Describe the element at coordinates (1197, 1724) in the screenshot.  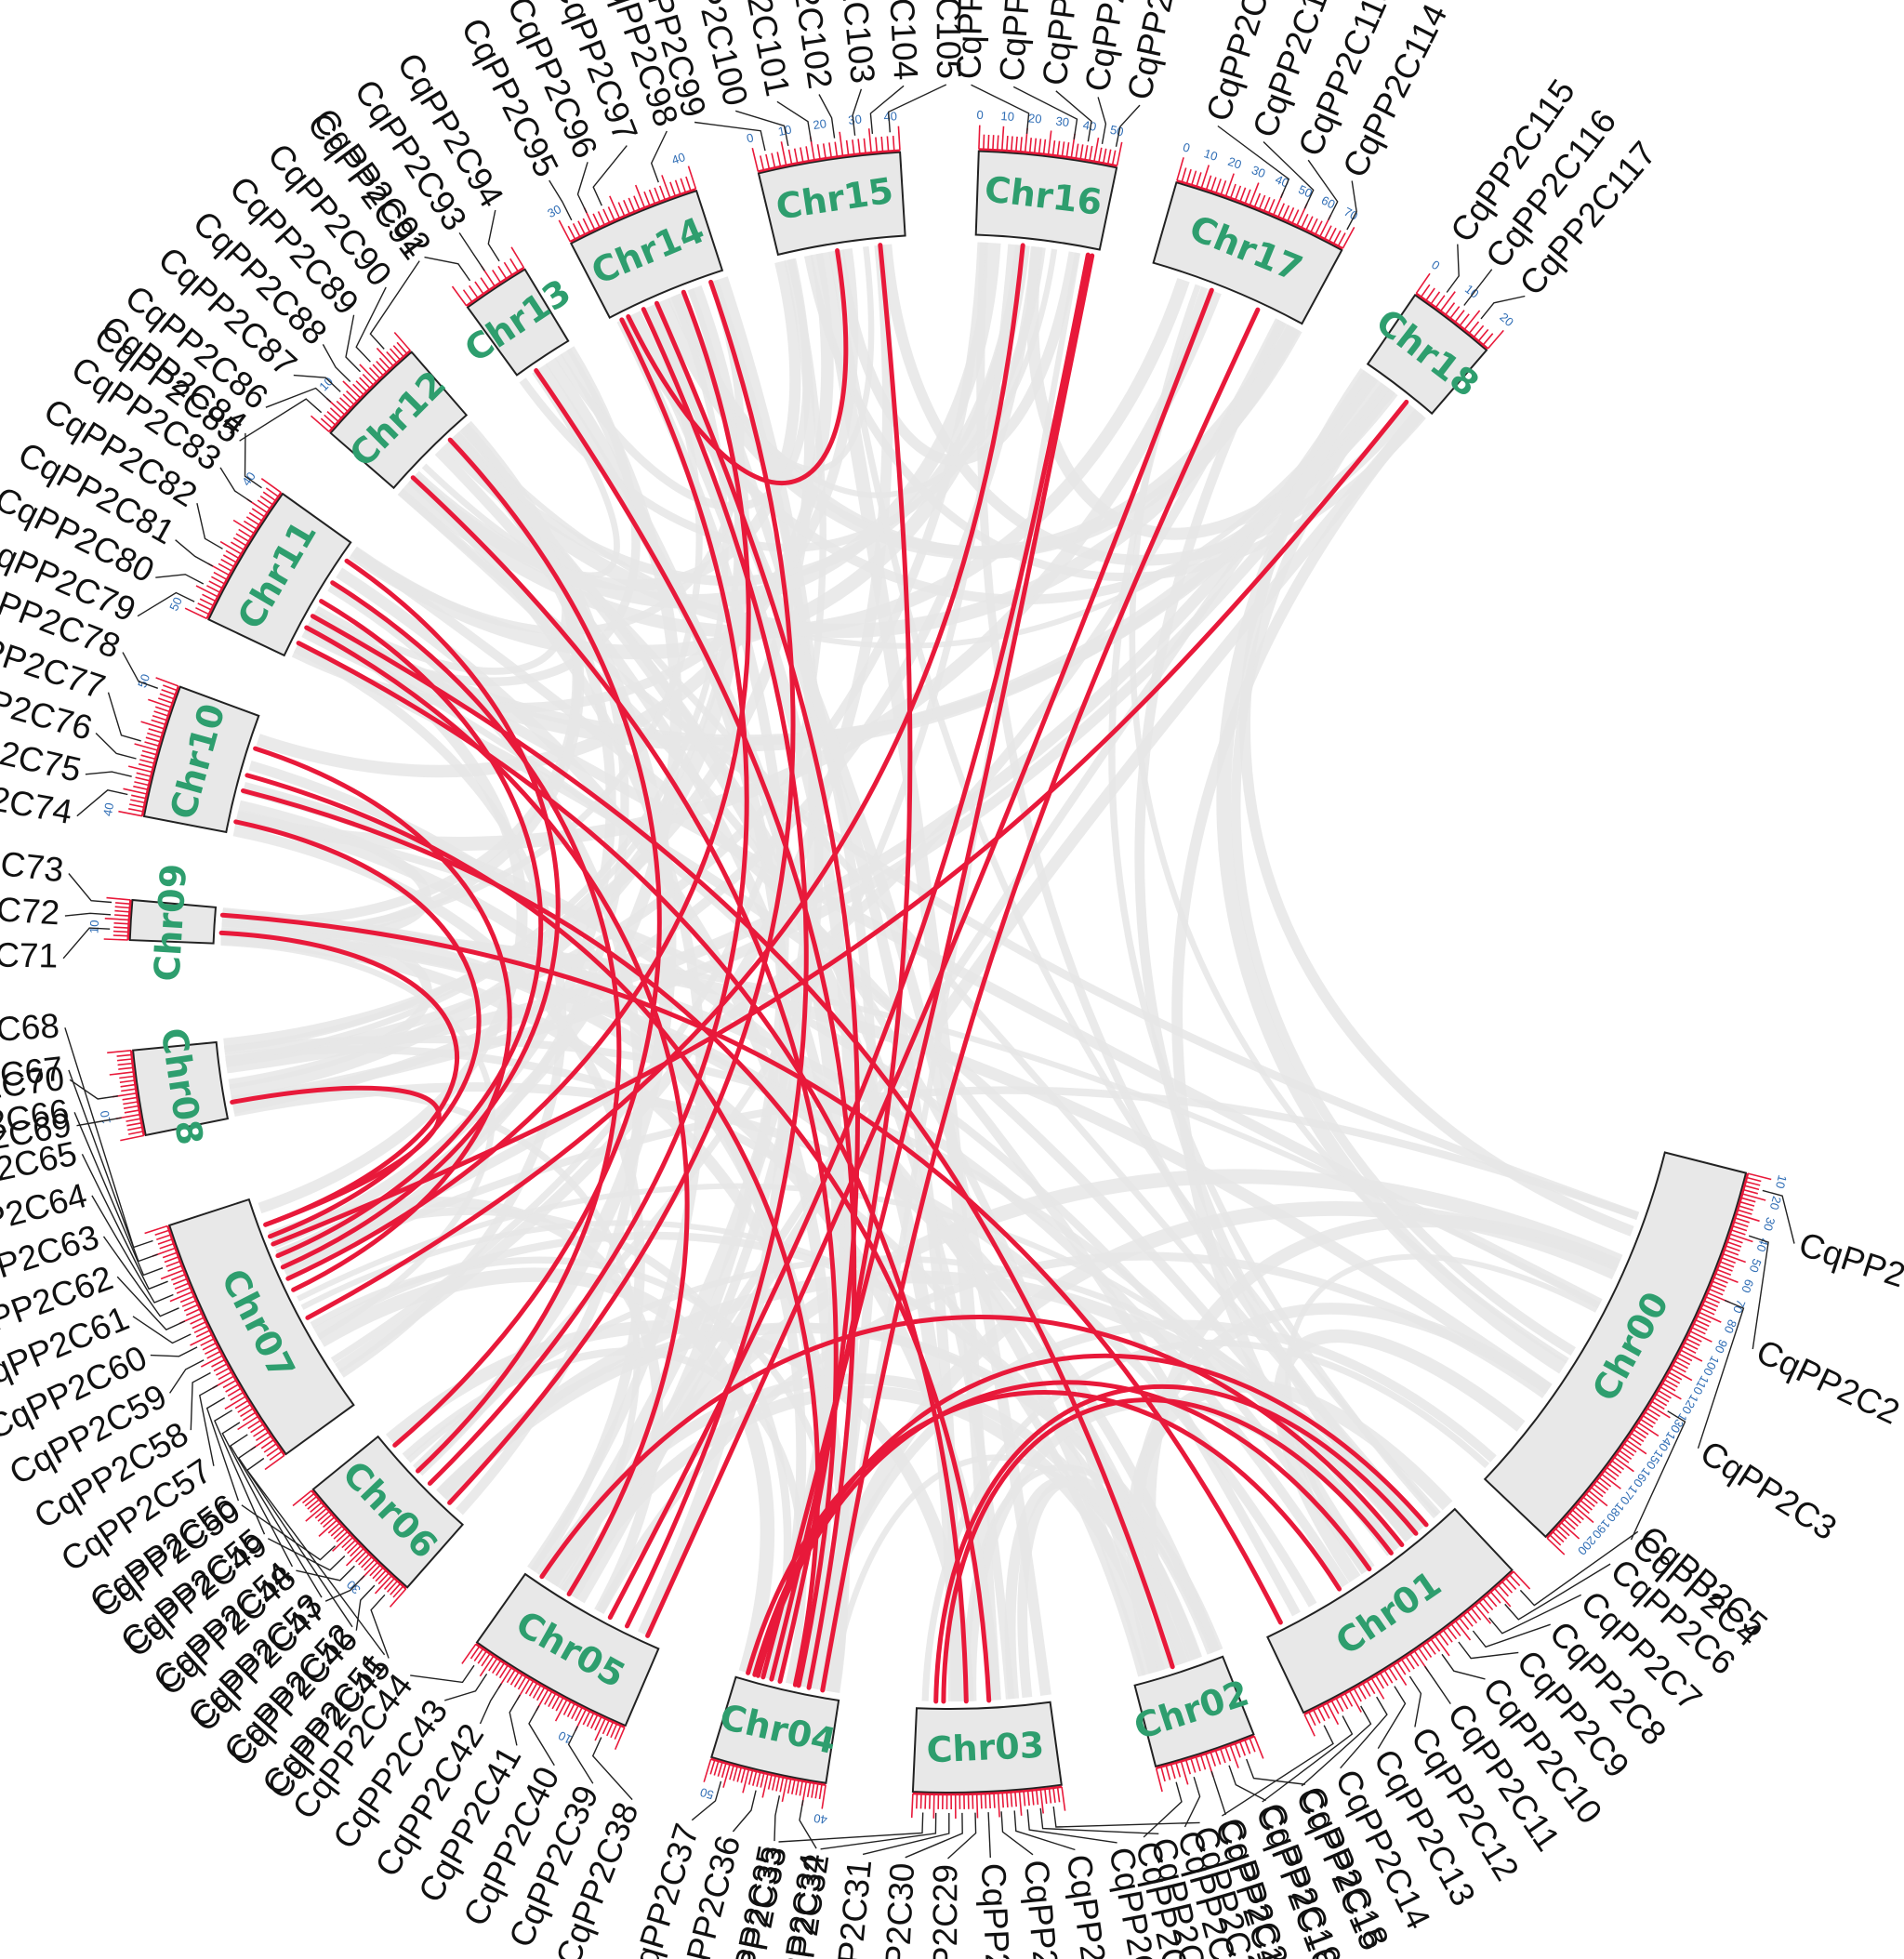
I see `chromosome-chr02: Chr02` at that location.